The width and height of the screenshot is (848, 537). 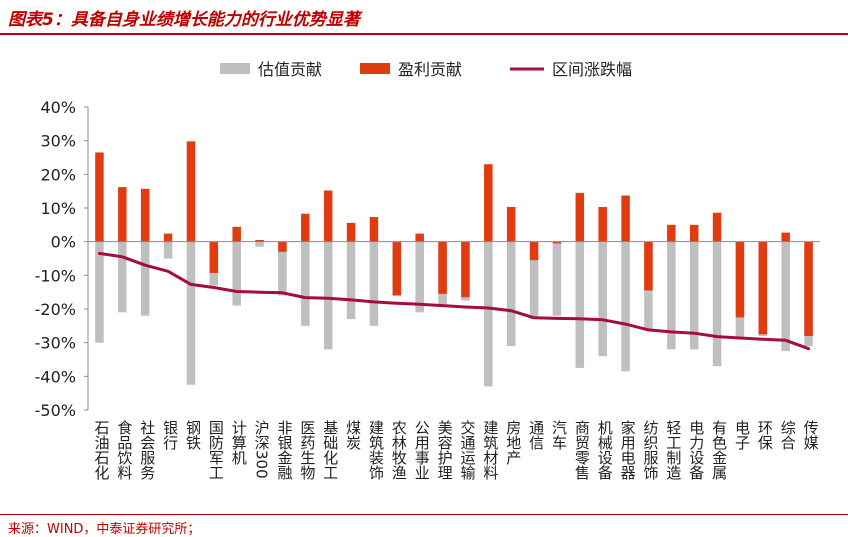 What do you see at coordinates (235, 68) in the screenshot?
I see `legend-swatch-valuation` at bounding box center [235, 68].